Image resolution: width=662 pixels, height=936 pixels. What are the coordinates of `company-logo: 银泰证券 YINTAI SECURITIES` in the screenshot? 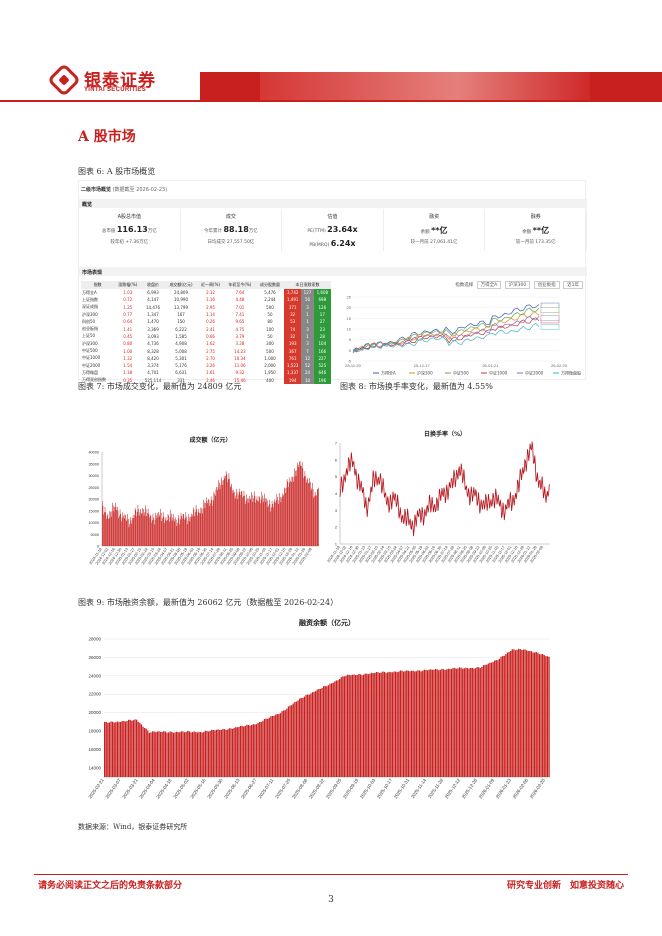 It's located at (129, 80).